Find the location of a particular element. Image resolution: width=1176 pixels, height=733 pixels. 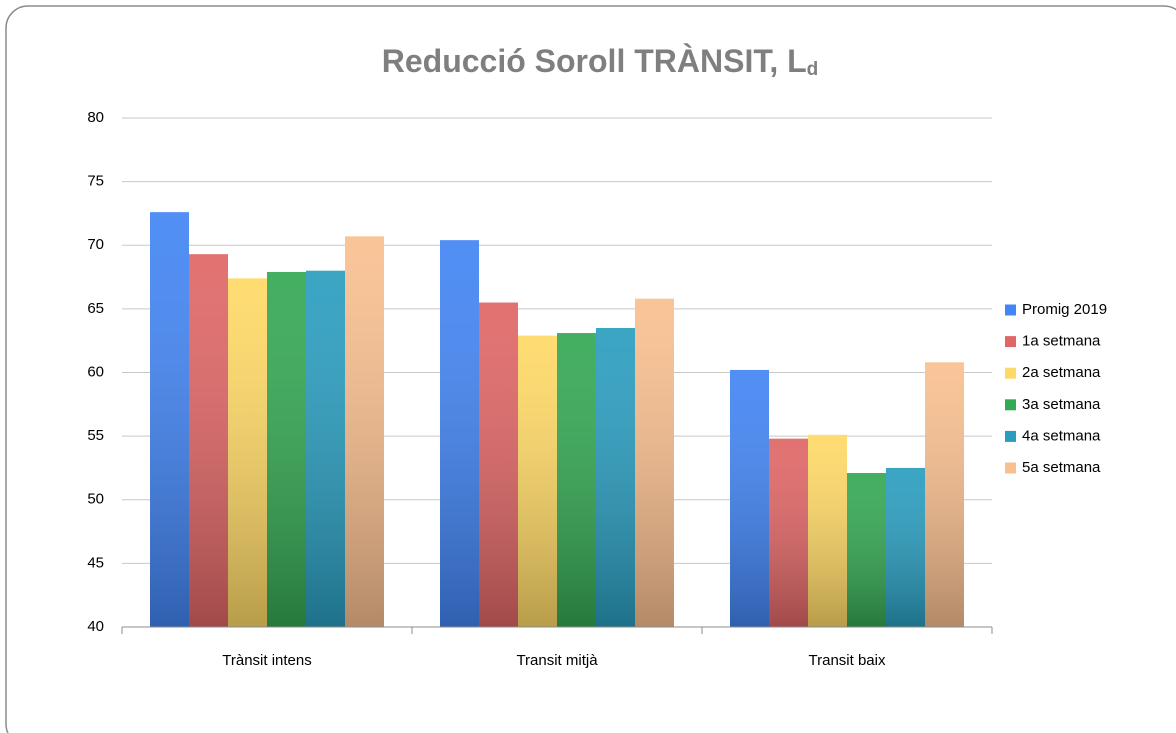

y-tick-label: 60 is located at coordinates (95, 371).